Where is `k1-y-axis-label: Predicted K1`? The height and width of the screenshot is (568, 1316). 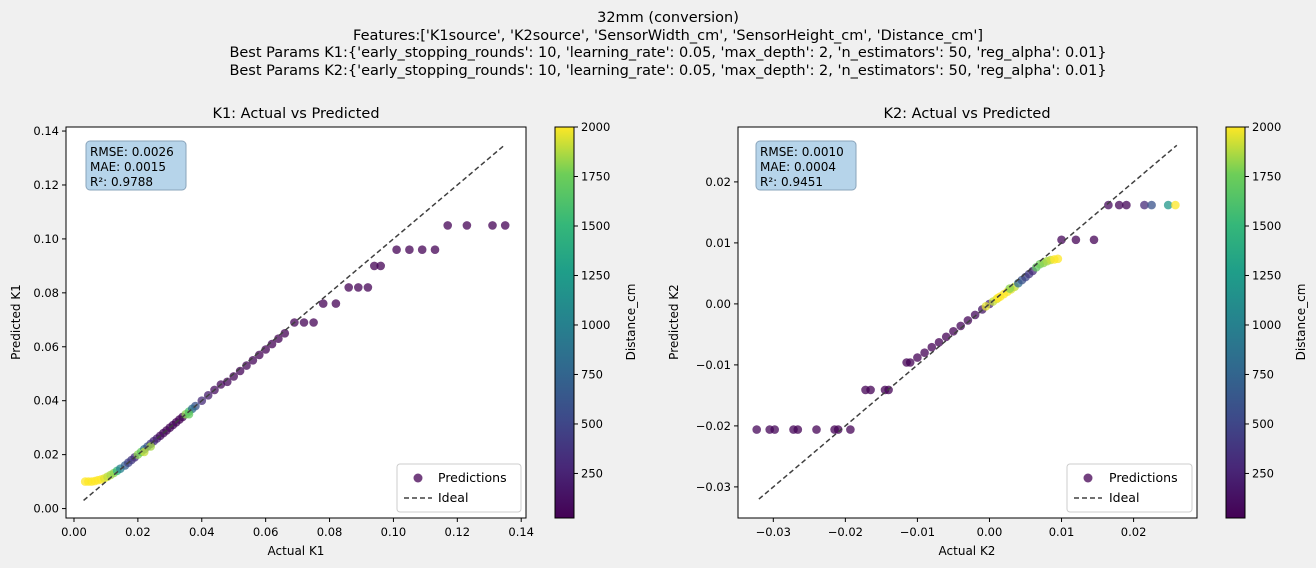 k1-y-axis-label: Predicted K1 is located at coordinates (16, 322).